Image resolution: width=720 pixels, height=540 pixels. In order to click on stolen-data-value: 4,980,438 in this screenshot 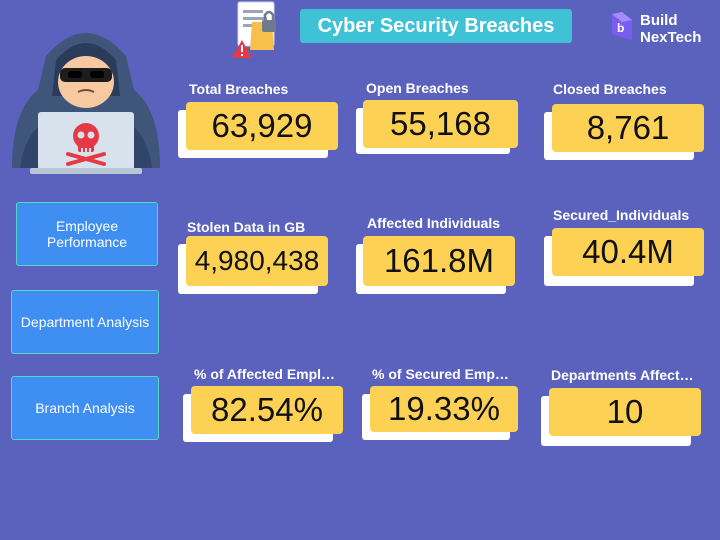, I will do `click(257, 261)`.